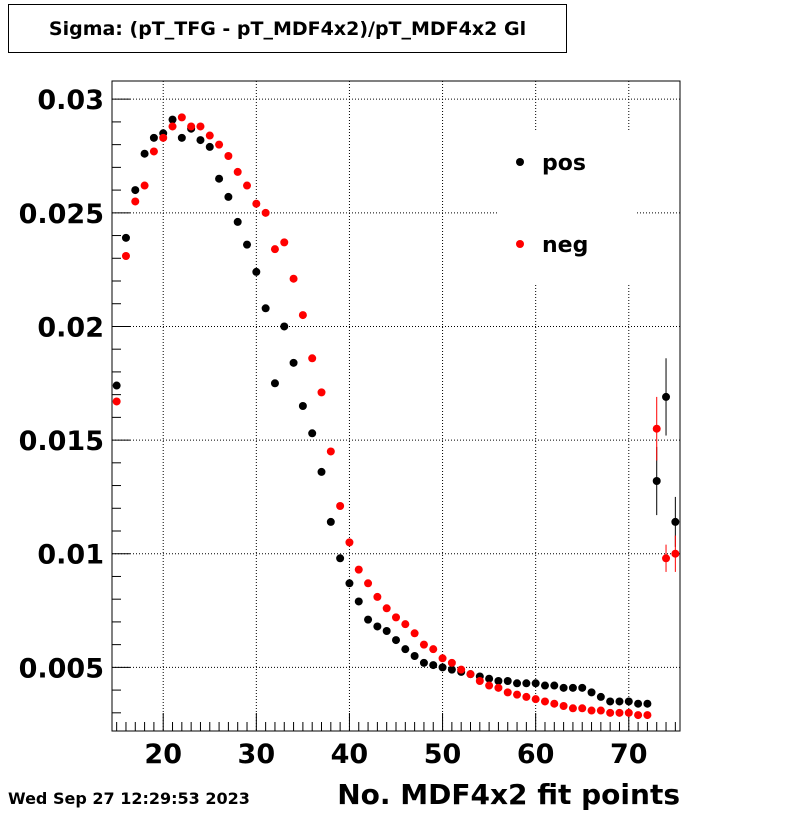 This screenshot has height=814, width=800. What do you see at coordinates (536, 754) in the screenshot?
I see `x-tick-label: 60` at bounding box center [536, 754].